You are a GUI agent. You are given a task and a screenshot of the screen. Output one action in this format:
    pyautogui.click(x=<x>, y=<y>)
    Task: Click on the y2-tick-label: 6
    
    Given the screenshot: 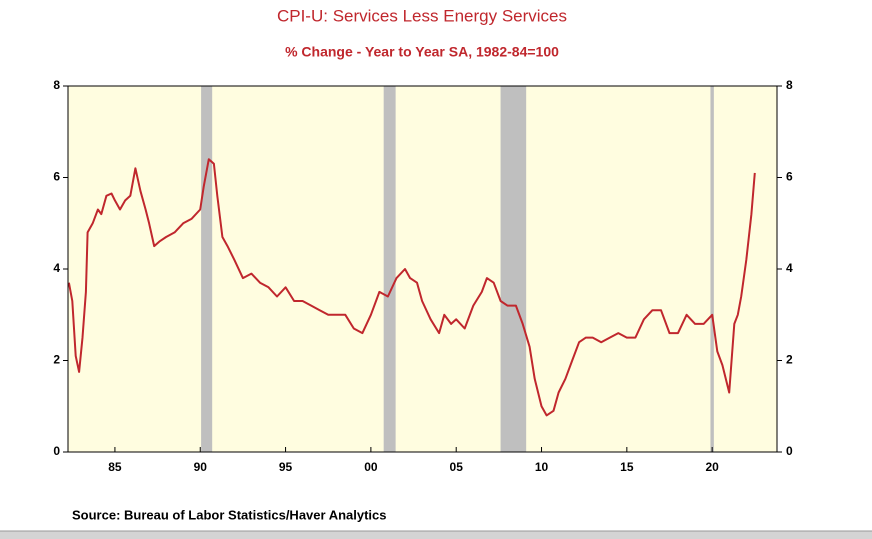 What is the action you would take?
    pyautogui.click(x=789, y=177)
    